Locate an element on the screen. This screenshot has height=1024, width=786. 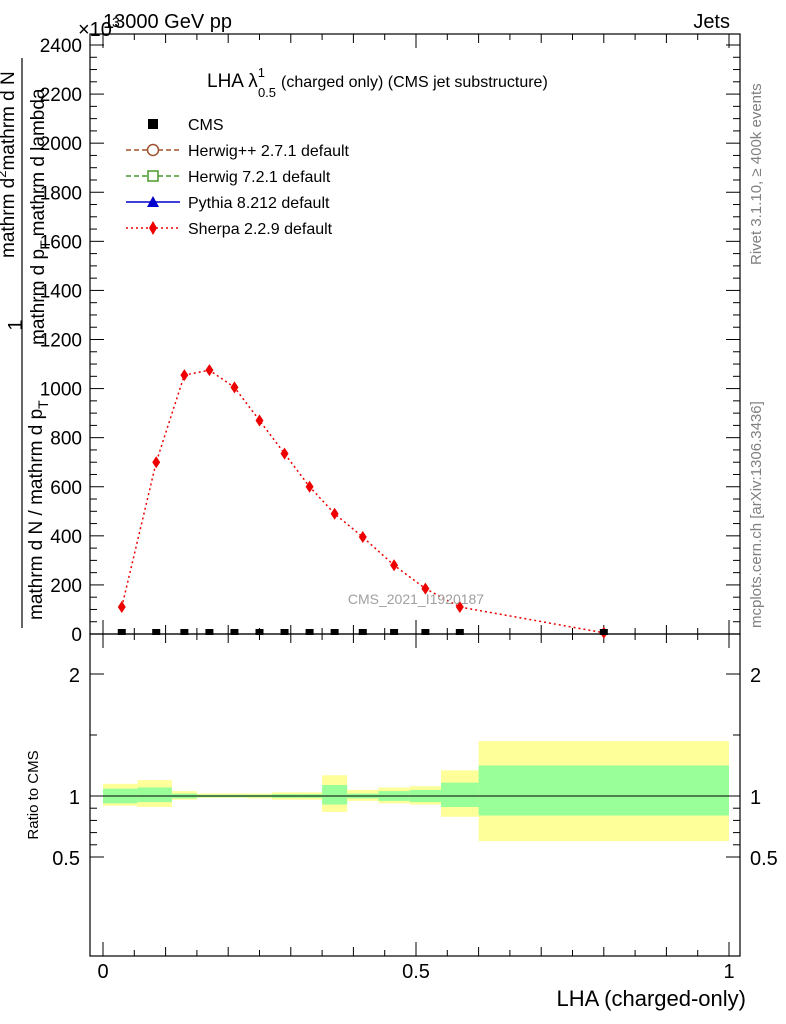
y-tick-label: 200 is located at coordinates (66, 586).